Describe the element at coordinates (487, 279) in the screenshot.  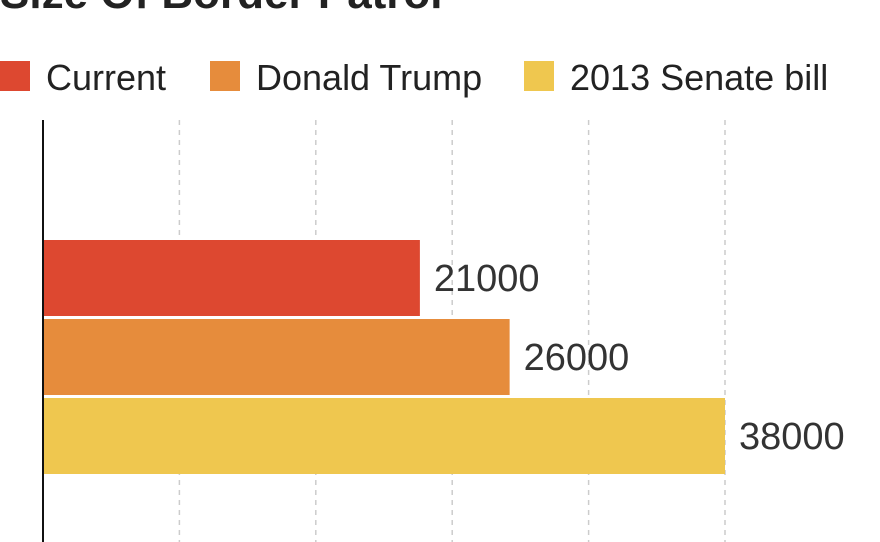
I see `data-label: 21000` at that location.